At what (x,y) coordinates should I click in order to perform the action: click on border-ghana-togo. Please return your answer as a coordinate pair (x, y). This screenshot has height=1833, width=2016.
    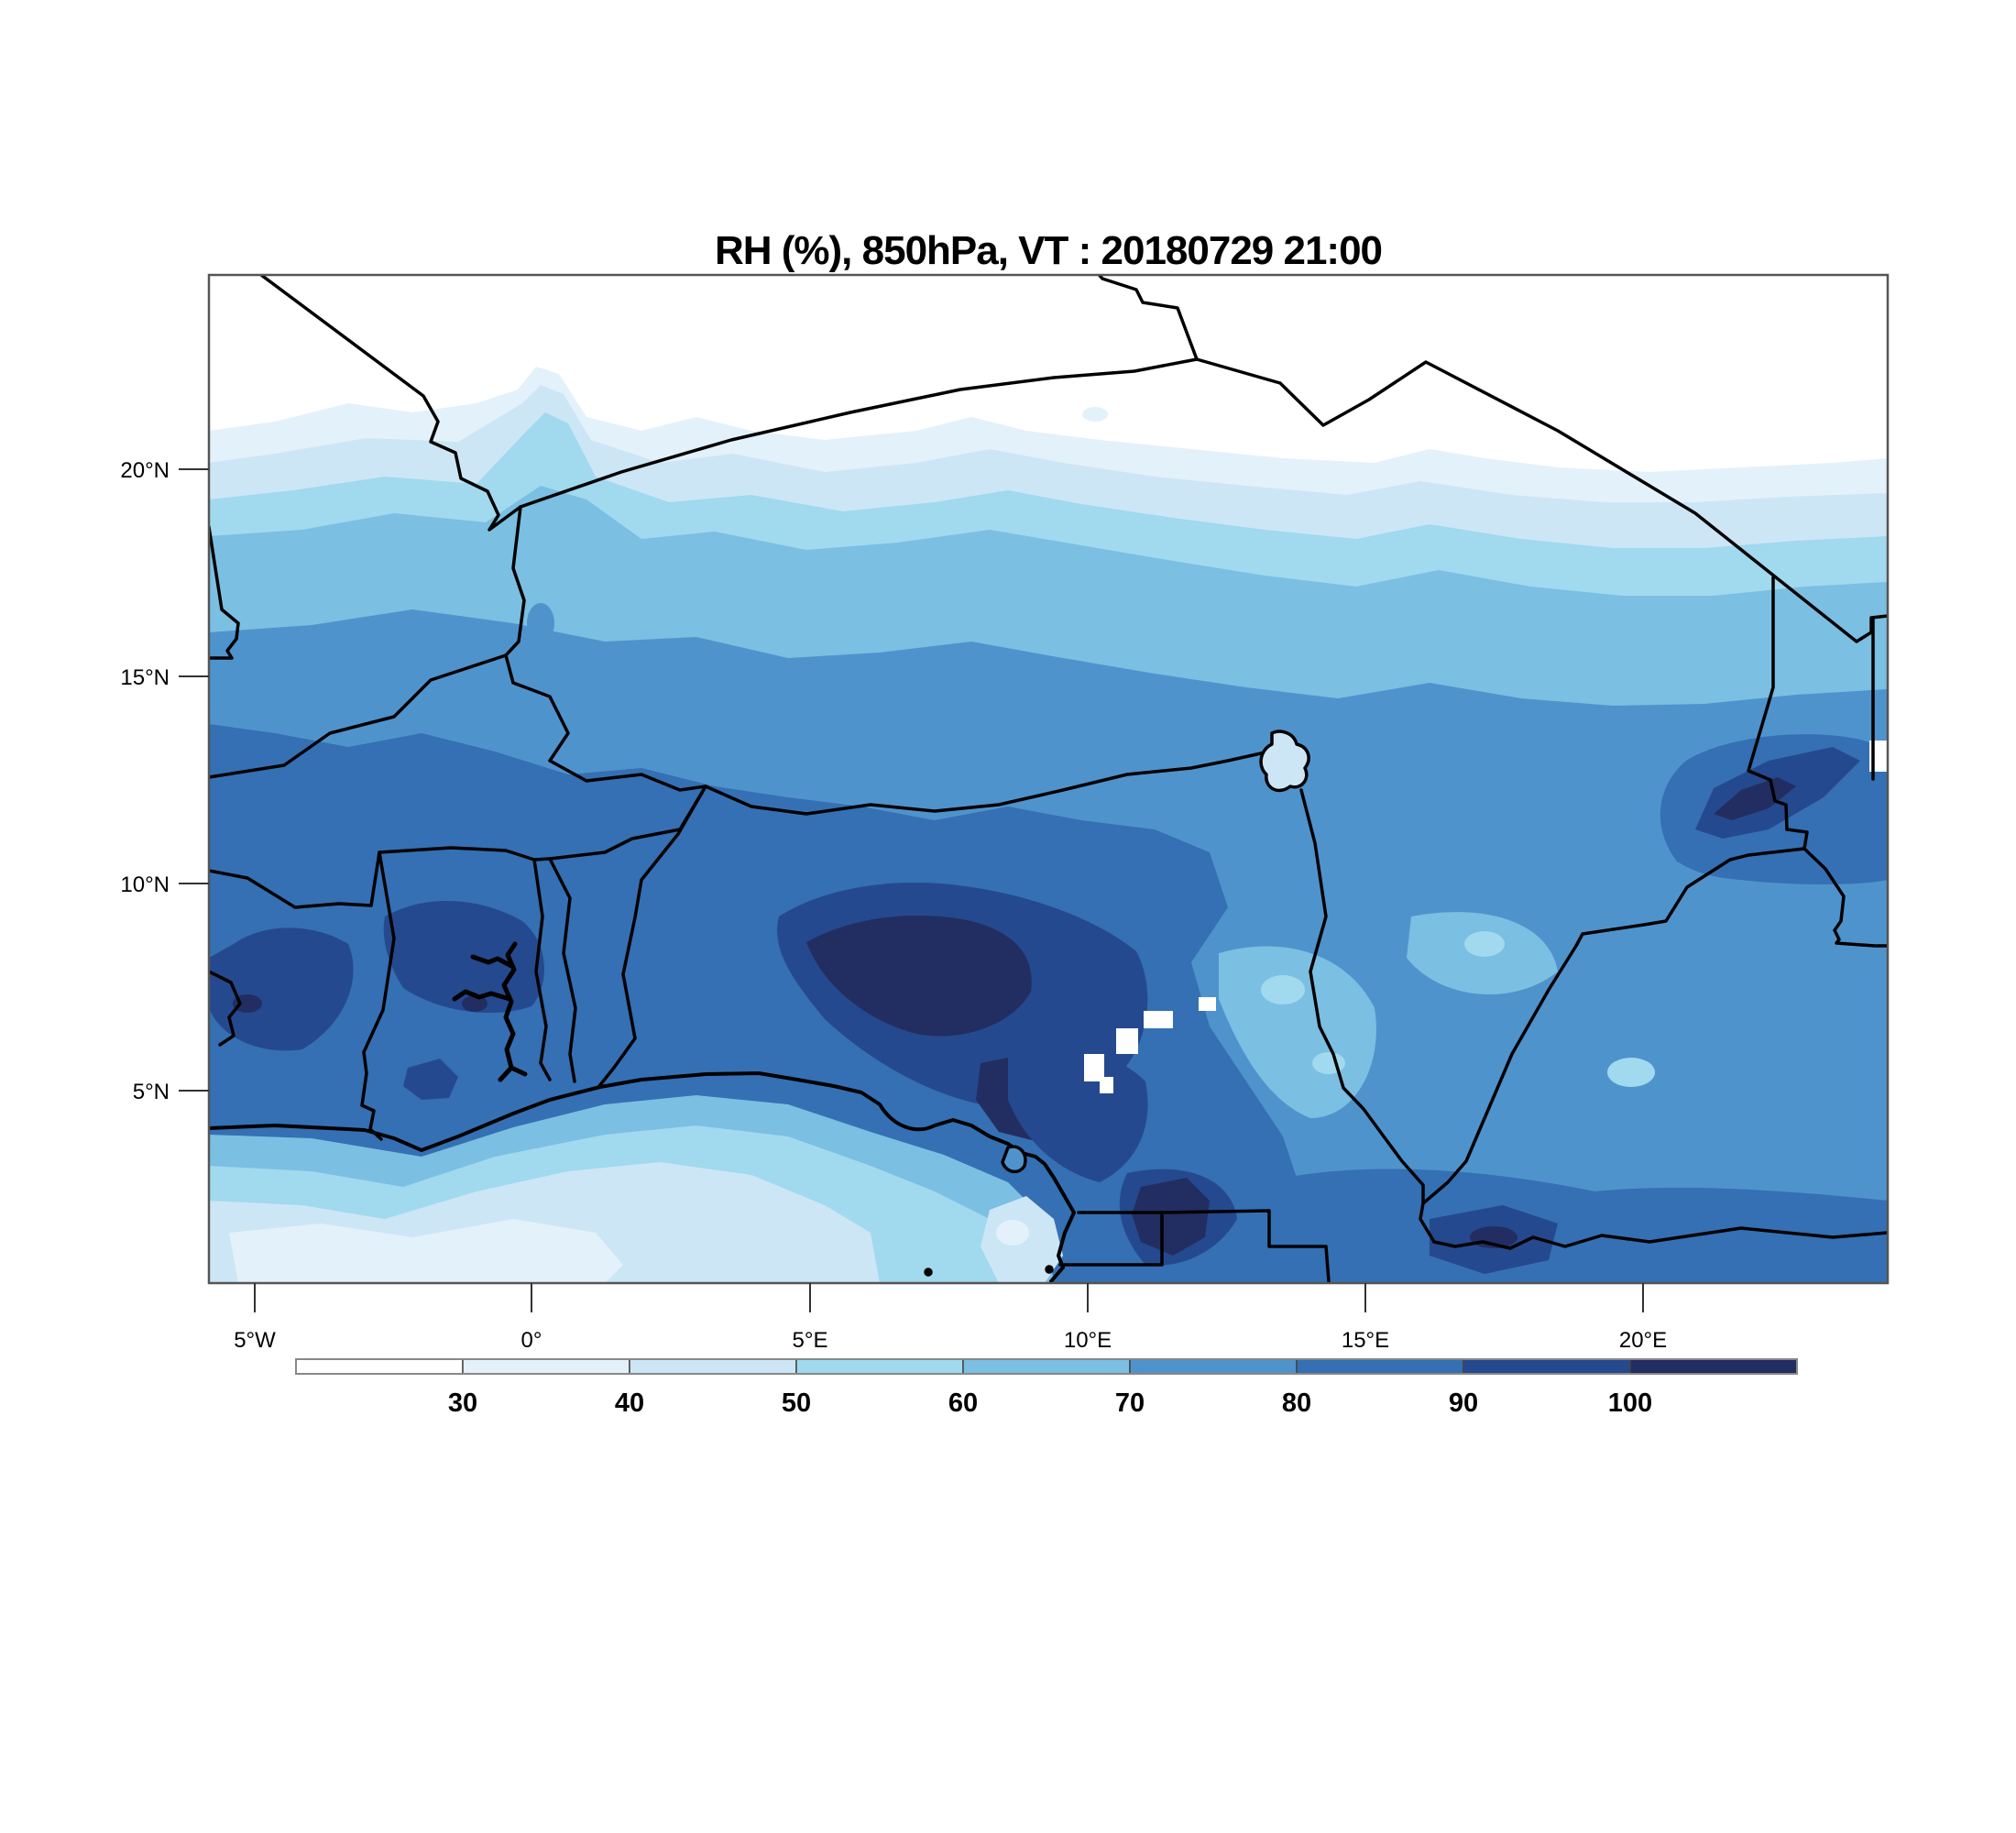
    Looking at the image, I should click on (542, 969).